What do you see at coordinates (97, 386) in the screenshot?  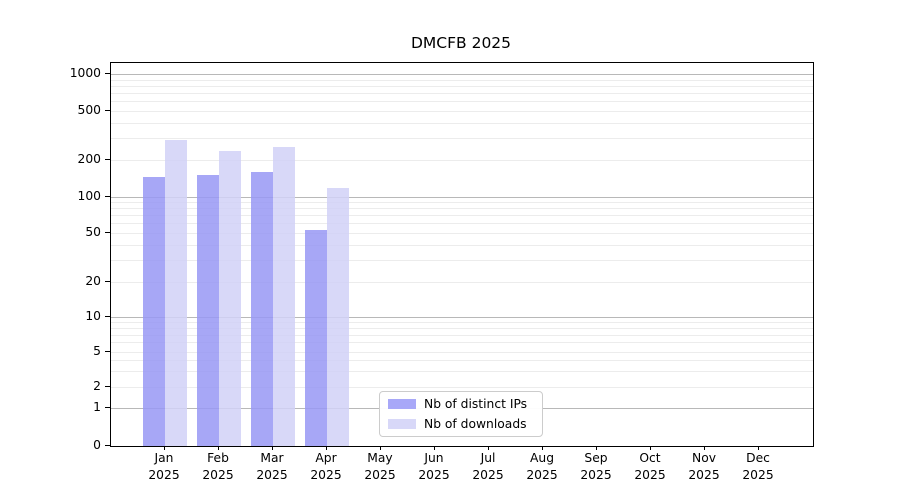 I see `y-axis-tick-label: 2` at bounding box center [97, 386].